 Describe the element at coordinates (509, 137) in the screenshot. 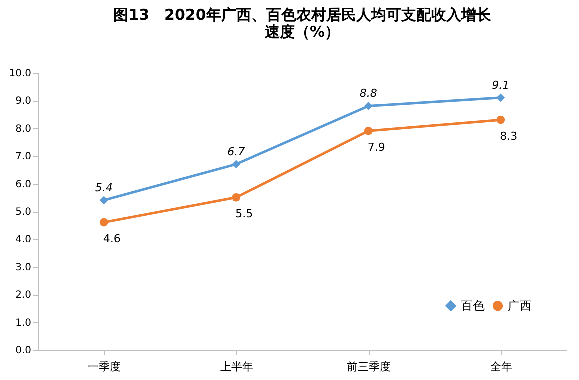

I see `data-label: 8.3` at that location.